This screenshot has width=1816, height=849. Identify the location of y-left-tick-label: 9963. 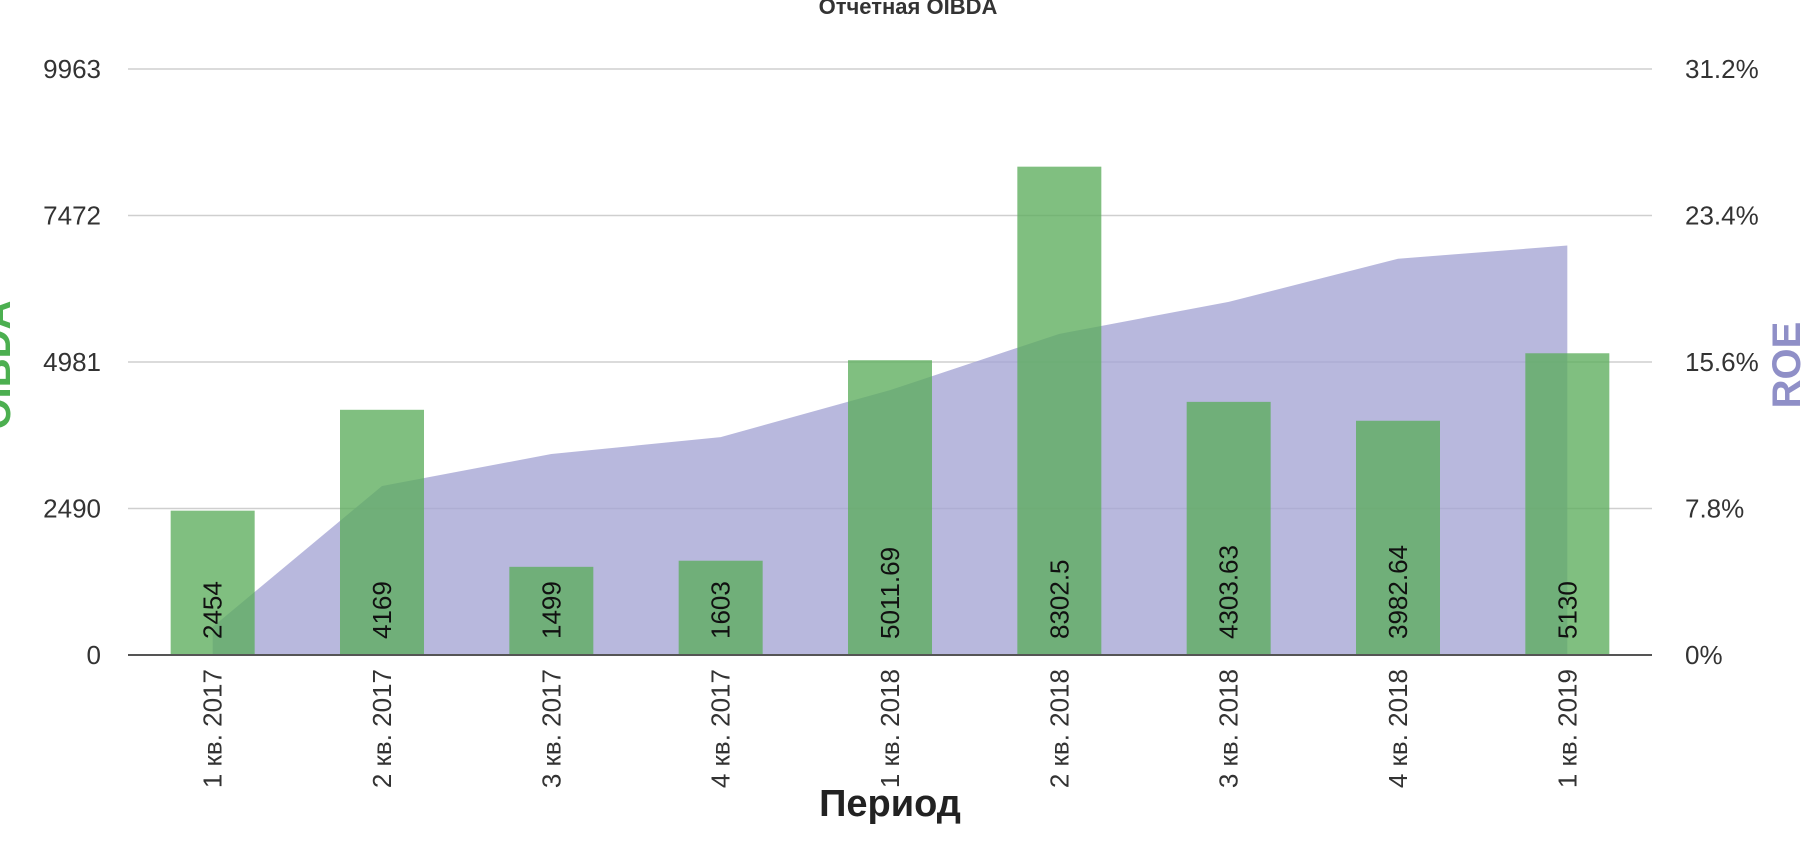
(72, 69).